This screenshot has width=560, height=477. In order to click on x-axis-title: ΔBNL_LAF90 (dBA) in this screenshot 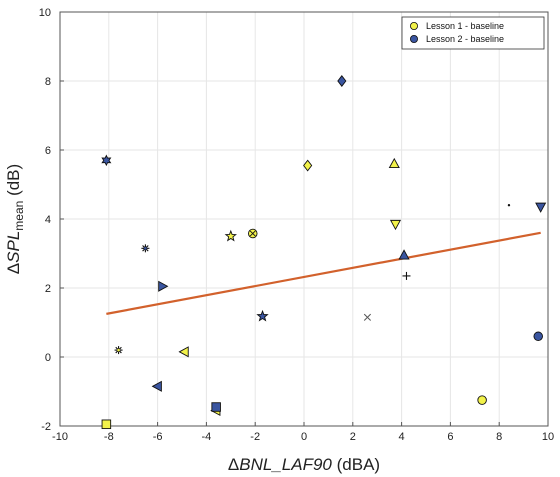, I will do `click(304, 464)`.